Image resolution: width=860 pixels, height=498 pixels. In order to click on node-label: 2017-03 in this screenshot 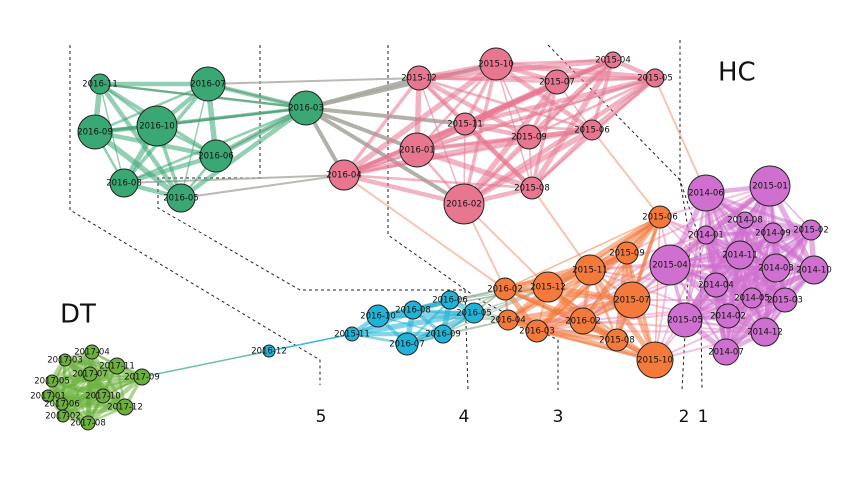, I will do `click(65, 361)`.